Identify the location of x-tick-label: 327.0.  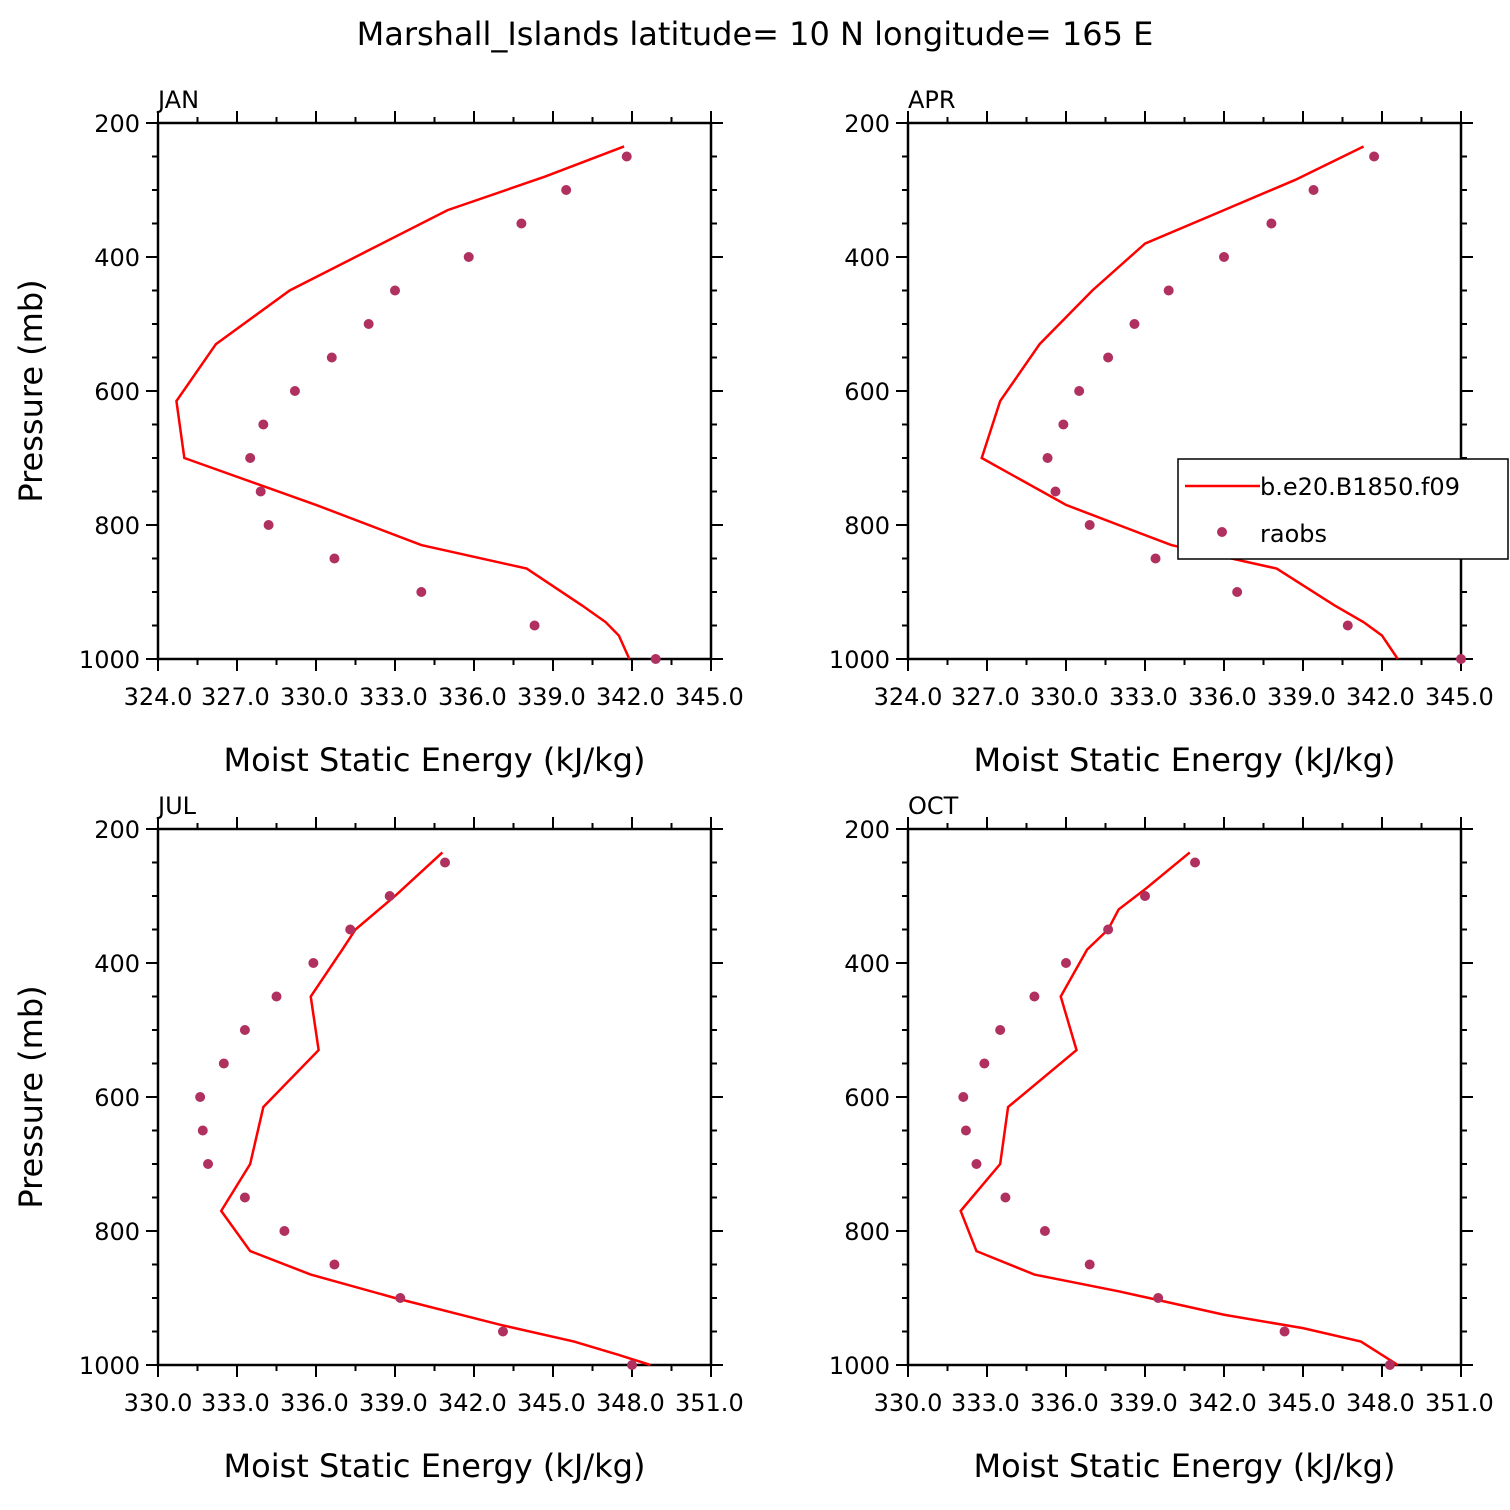
(985, 697).